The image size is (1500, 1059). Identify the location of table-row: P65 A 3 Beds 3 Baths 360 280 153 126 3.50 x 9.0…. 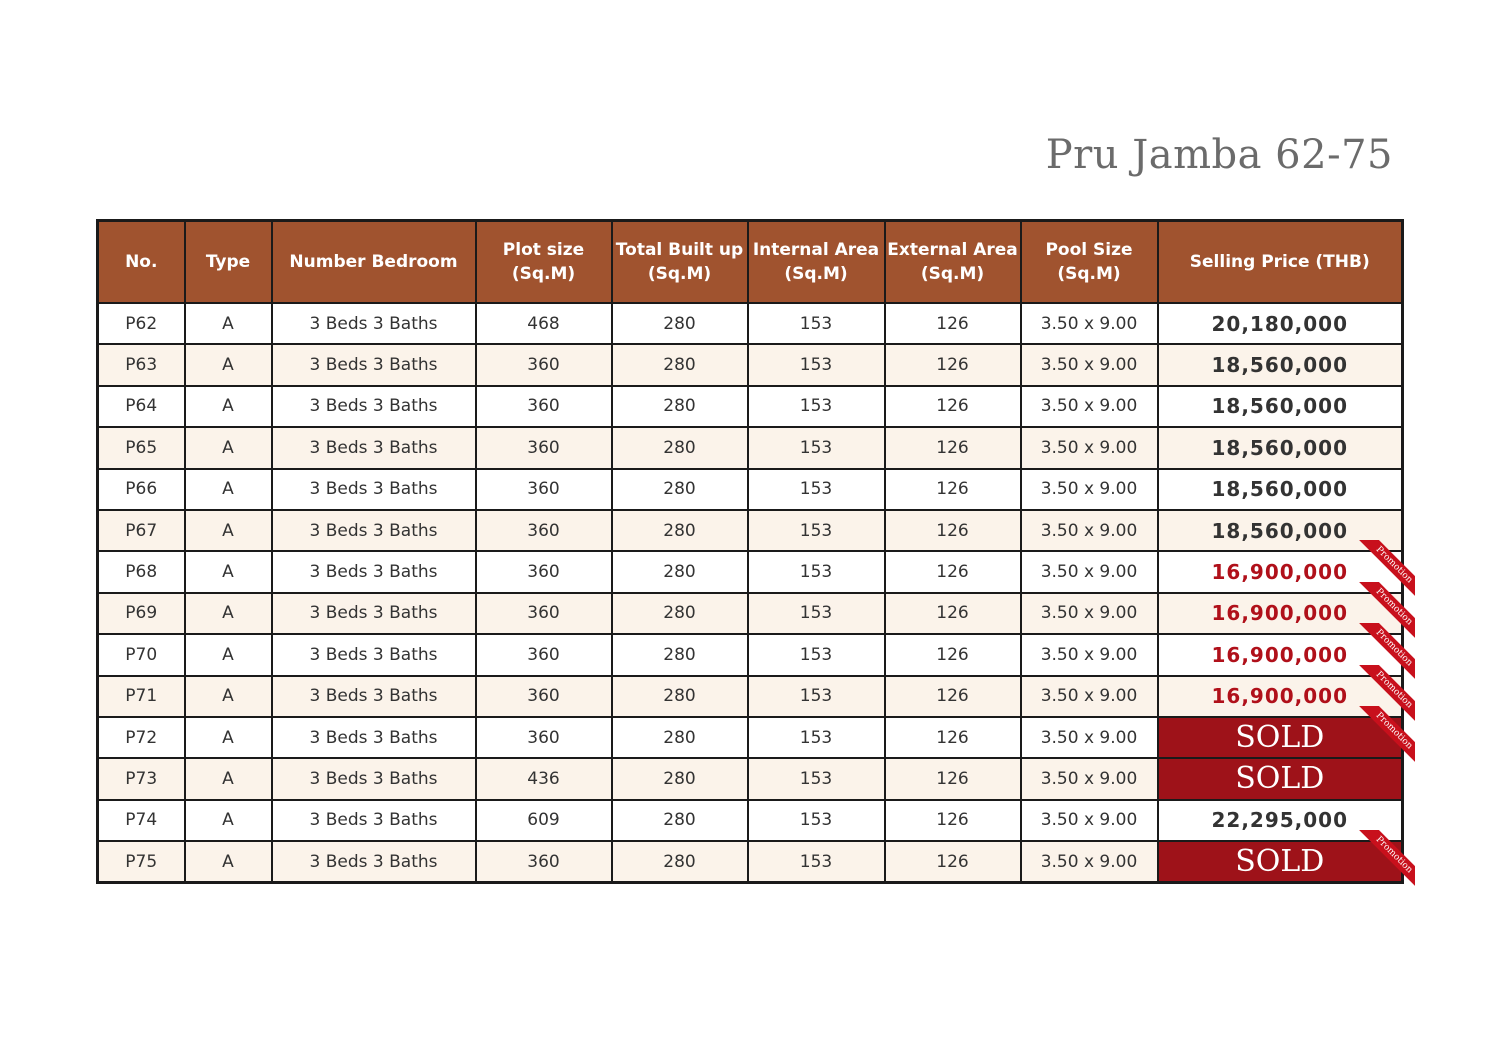
(750, 448).